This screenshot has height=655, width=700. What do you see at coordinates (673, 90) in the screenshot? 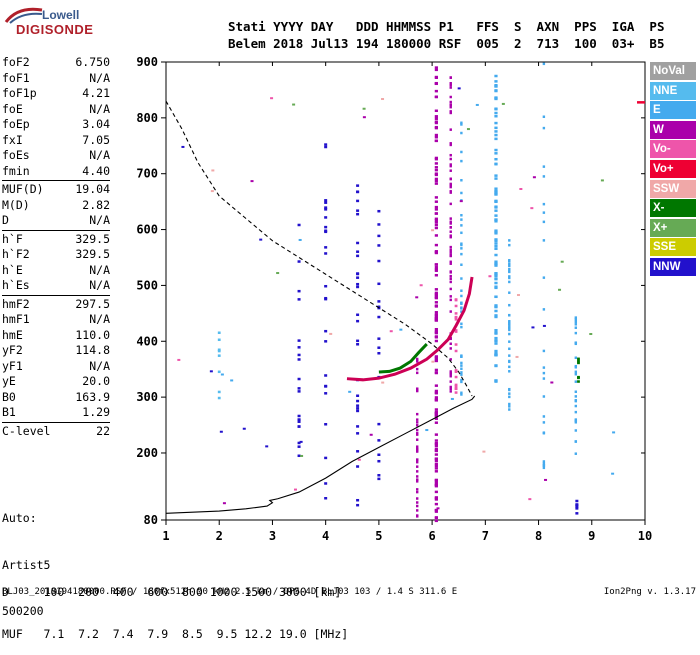
I see `legend-item: NNE` at bounding box center [673, 90].